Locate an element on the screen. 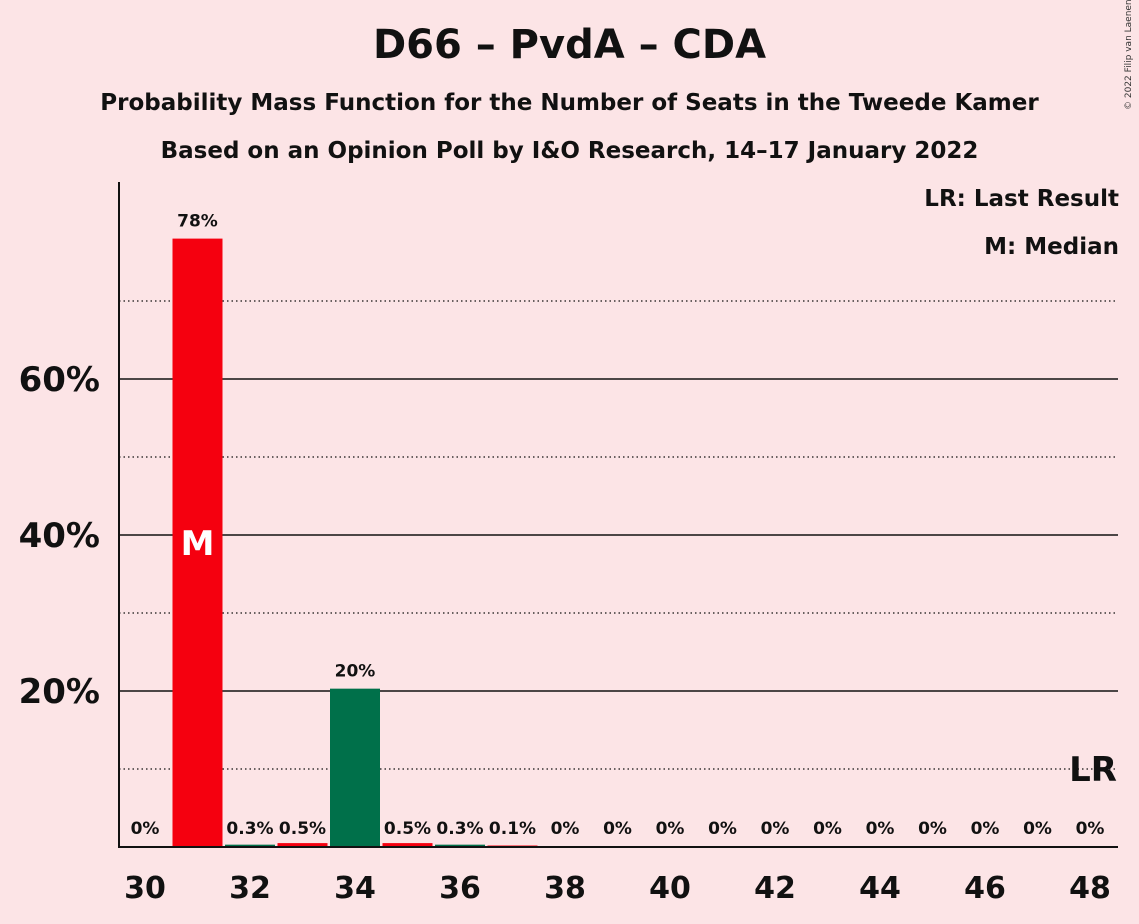 Image resolution: width=1139 pixels, height=924 pixels. chart-title: D66 – PvdA – CDA is located at coordinates (569, 45).